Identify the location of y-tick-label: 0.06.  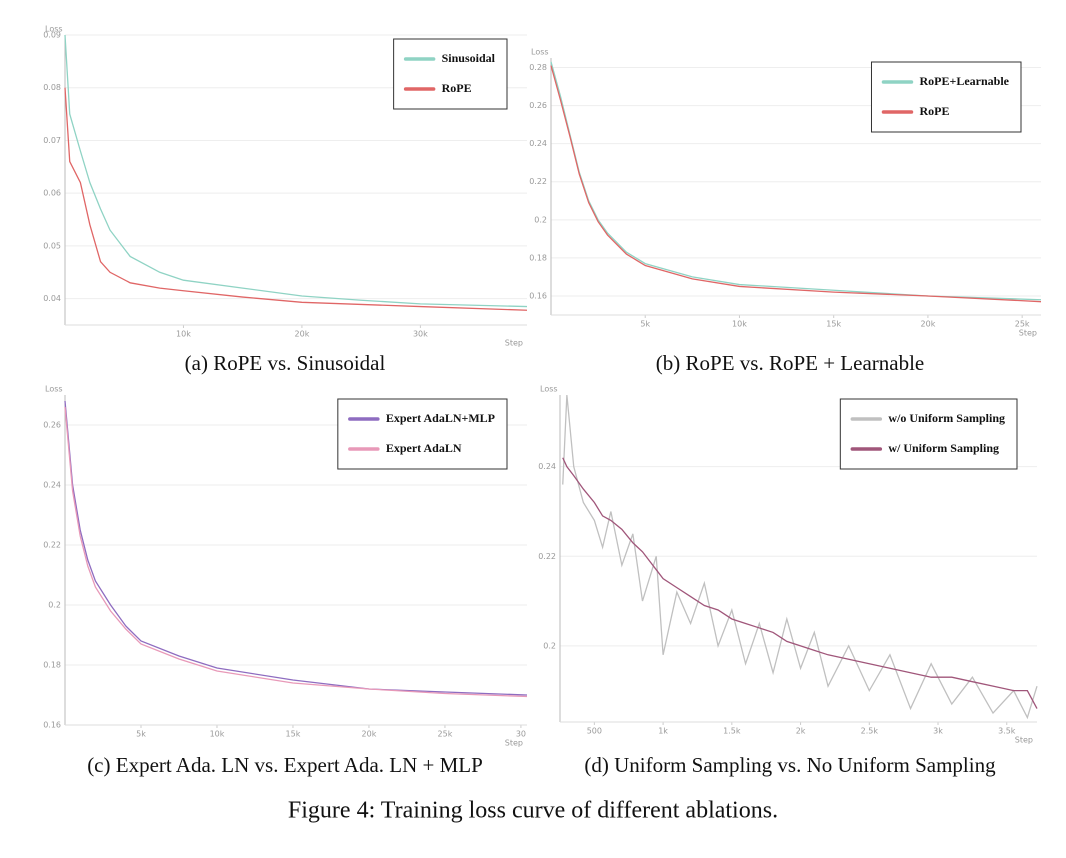
(52, 193).